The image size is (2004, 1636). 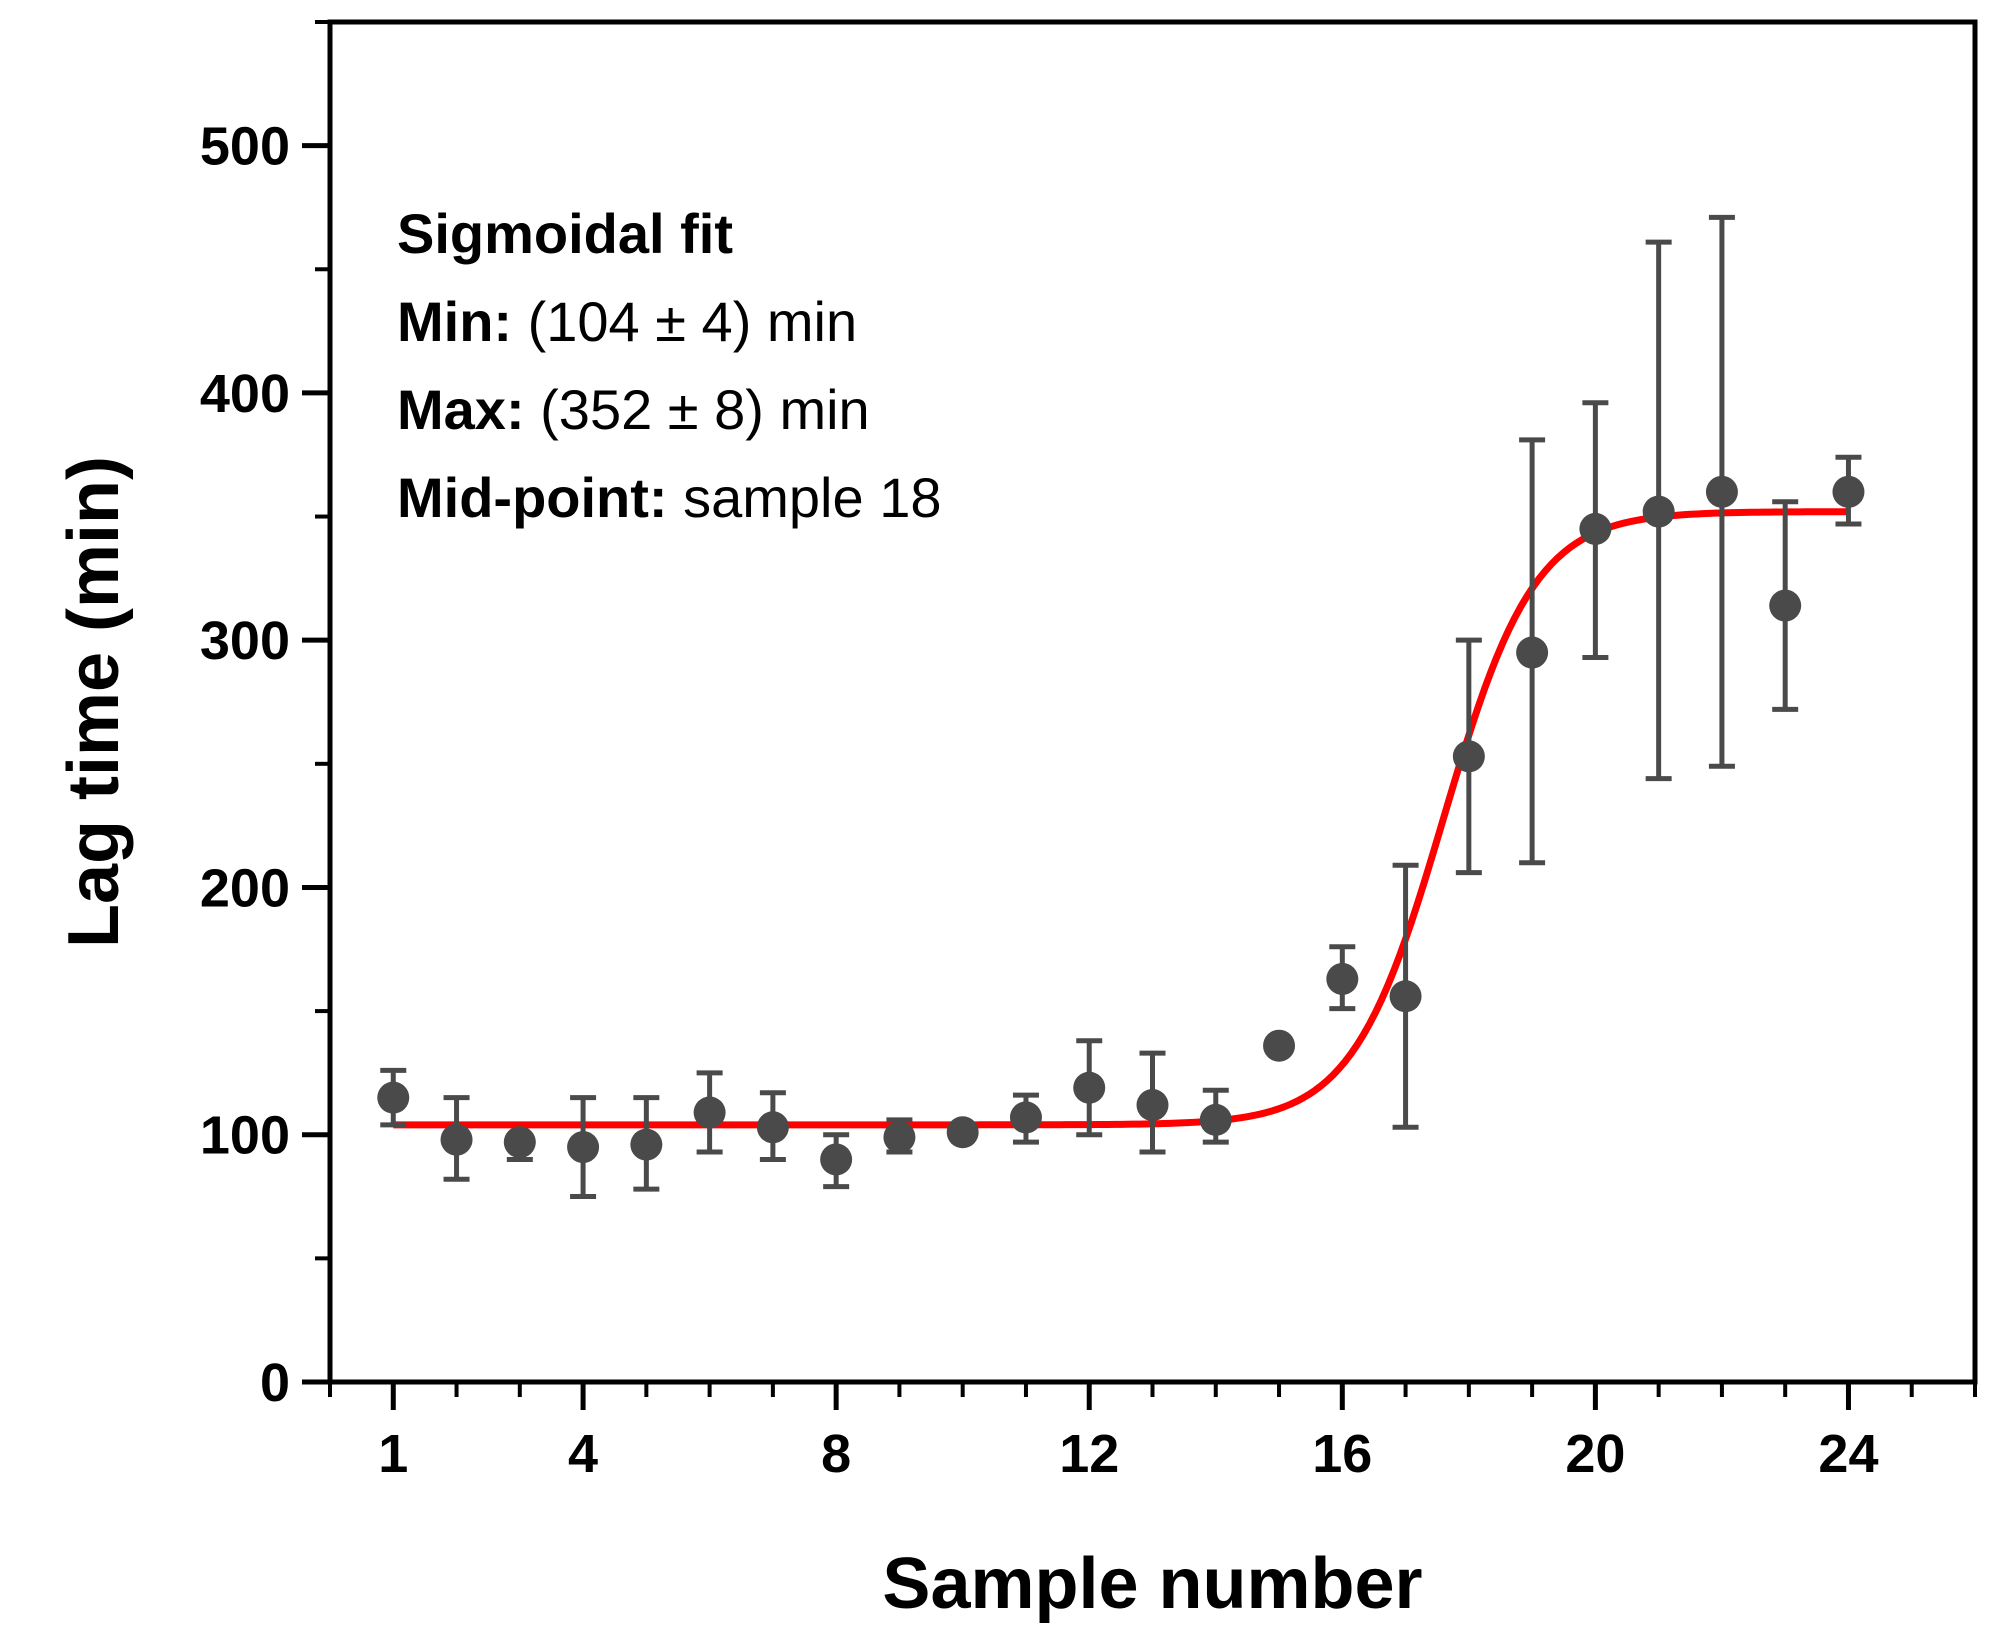 What do you see at coordinates (245, 394) in the screenshot?
I see `y-tick-label: 400` at bounding box center [245, 394].